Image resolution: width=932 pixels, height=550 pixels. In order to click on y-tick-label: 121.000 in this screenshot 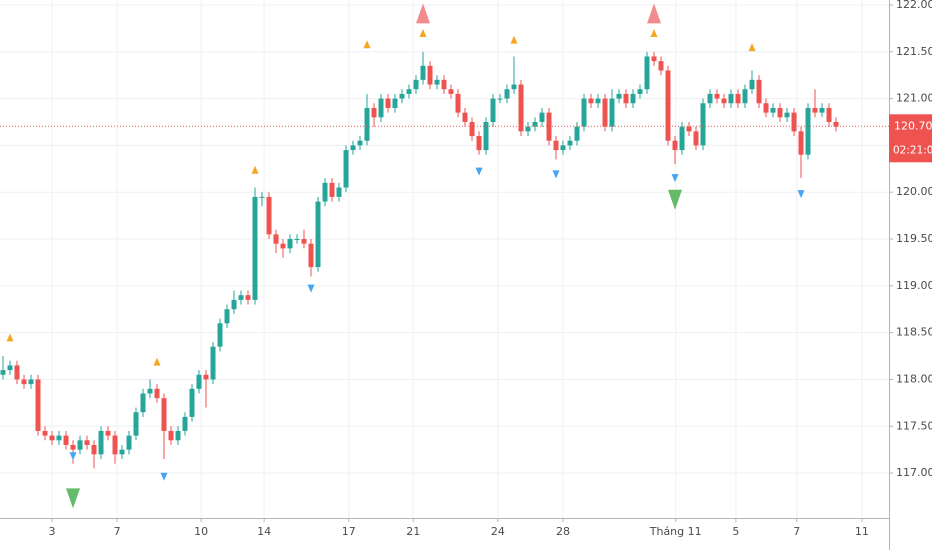, I will do `click(914, 98)`.